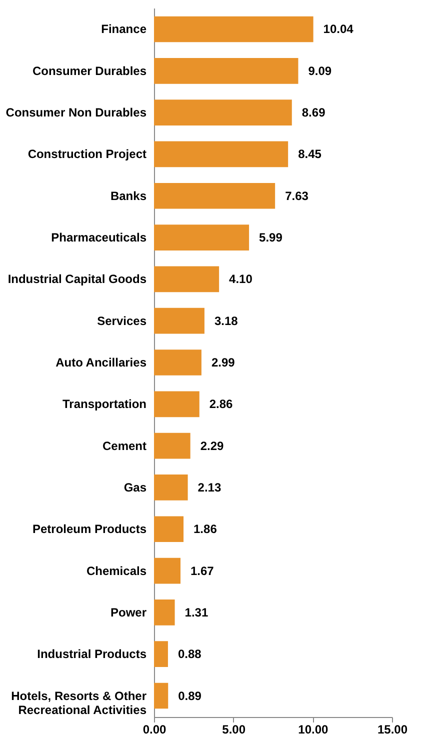  What do you see at coordinates (314, 113) in the screenshot?
I see `data-label: 8.69` at bounding box center [314, 113].